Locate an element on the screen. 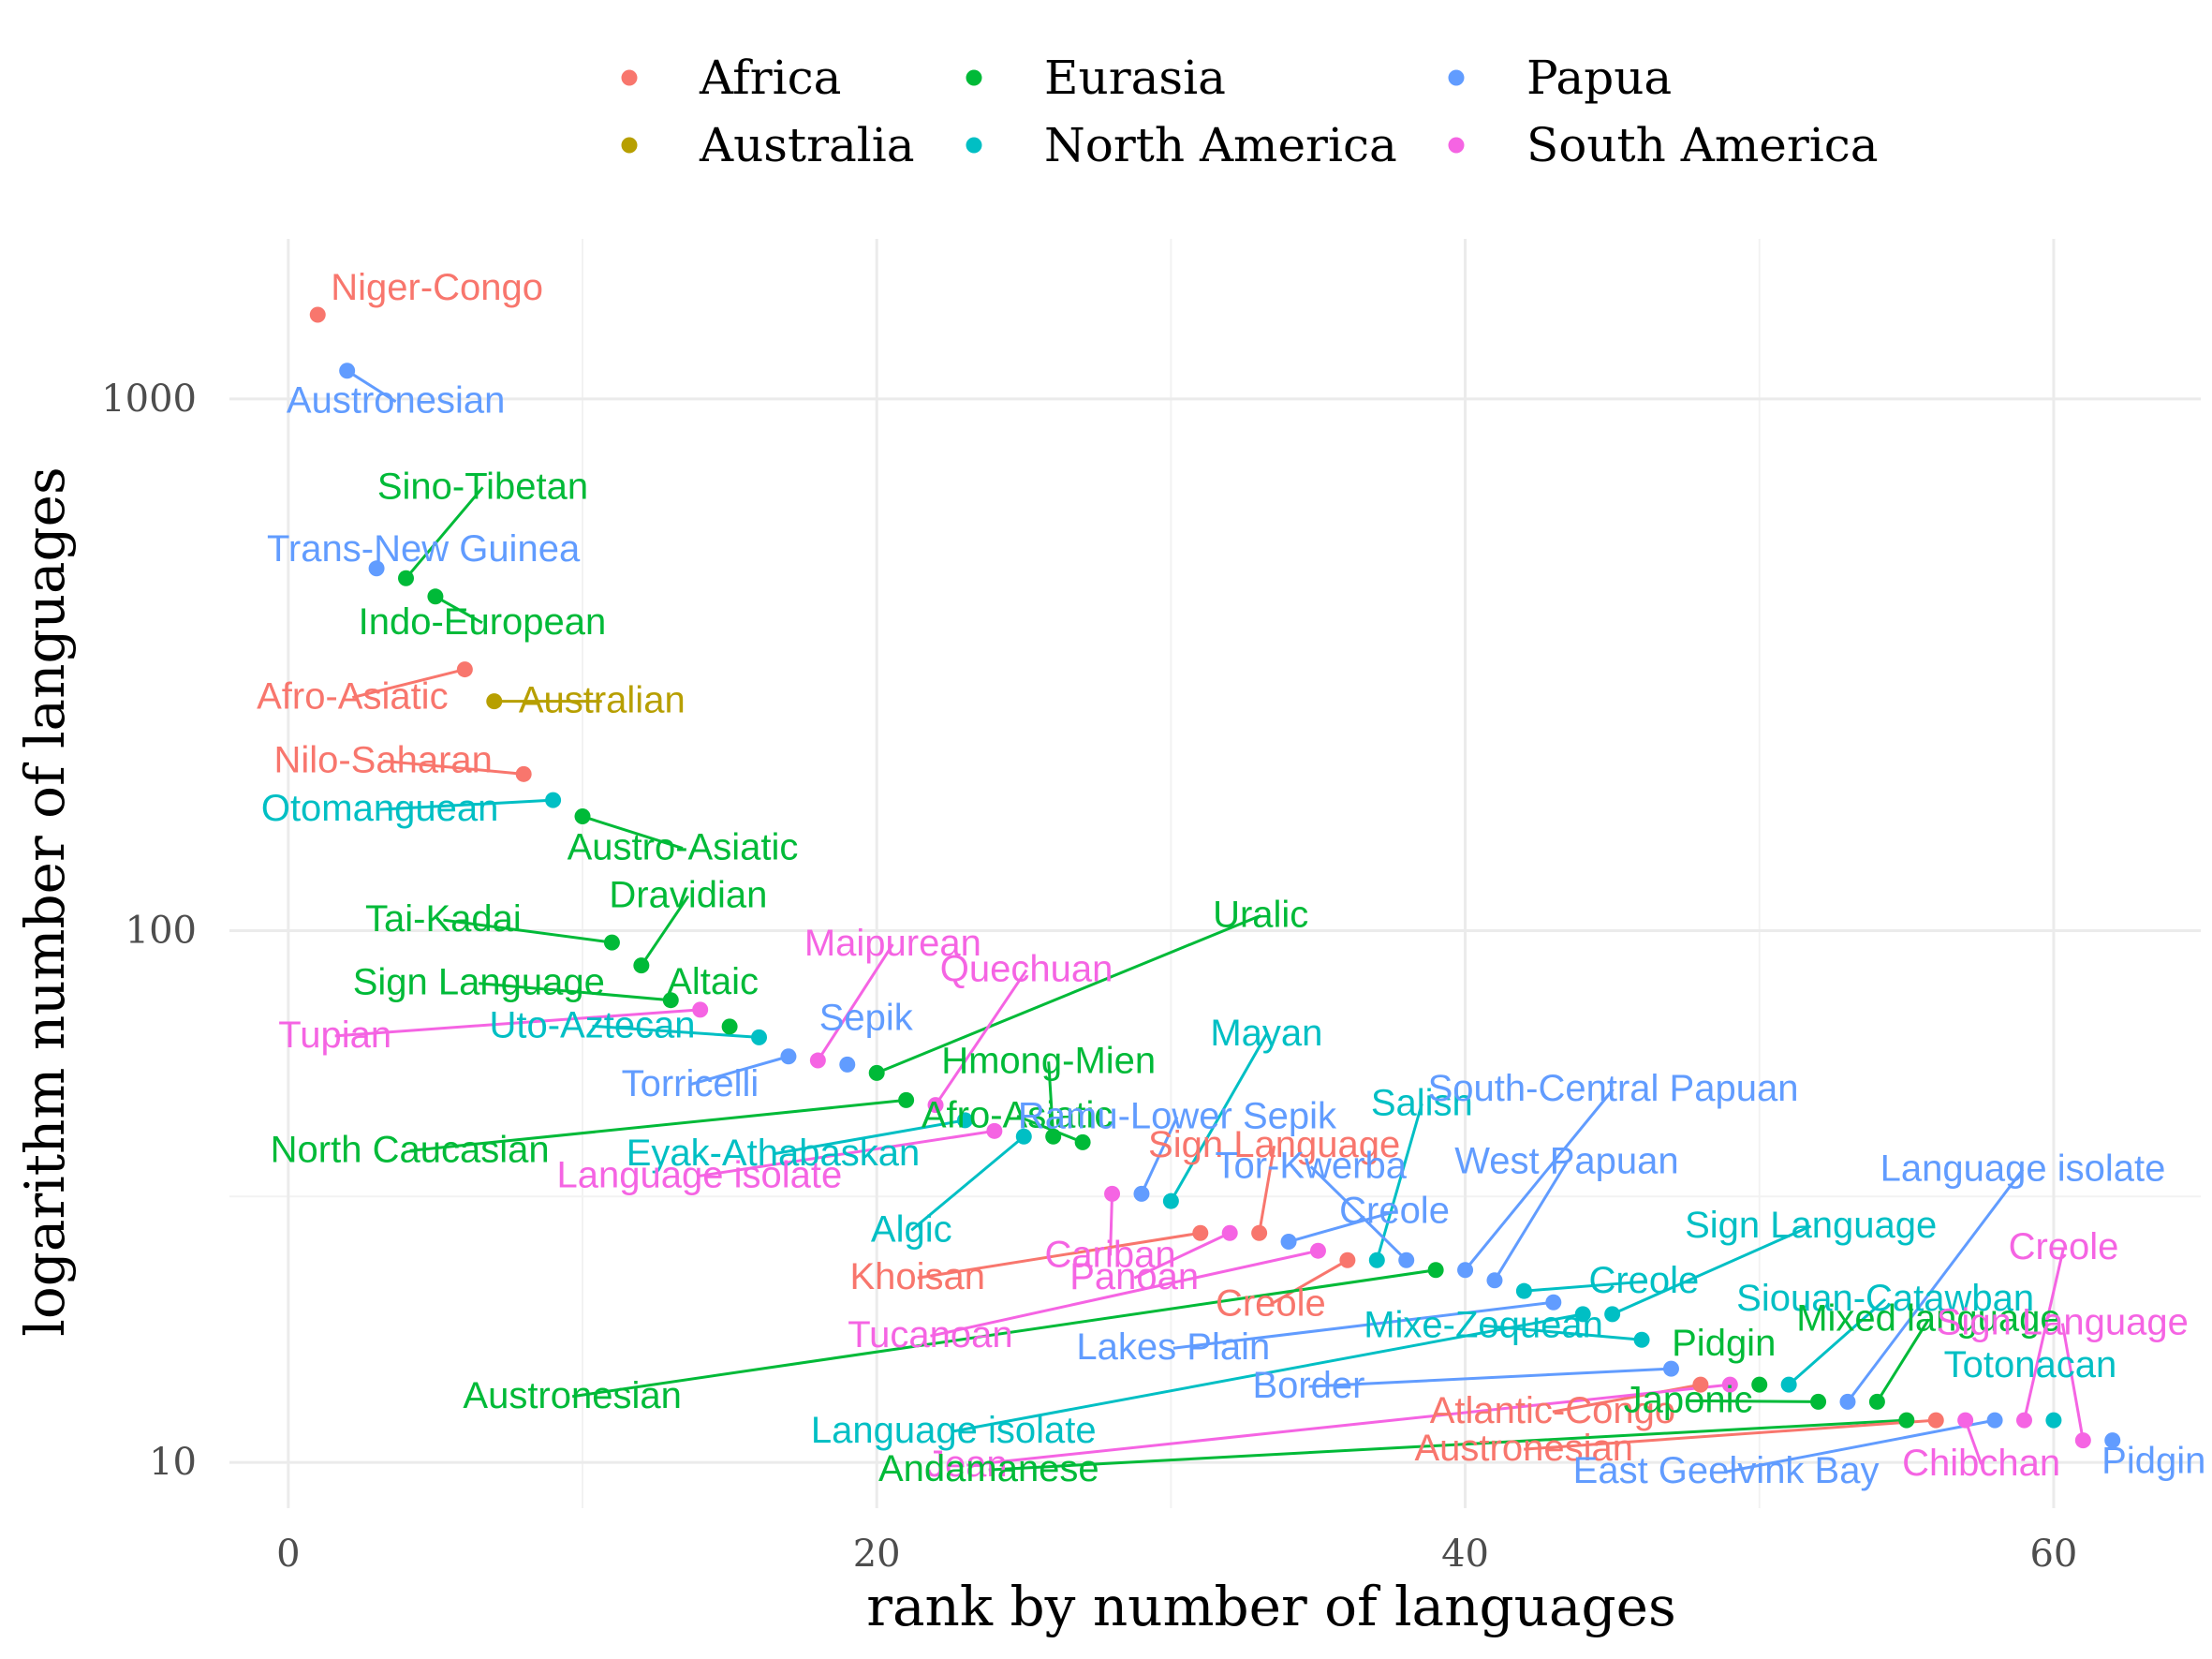  point-label: Maipurean is located at coordinates (892, 944).